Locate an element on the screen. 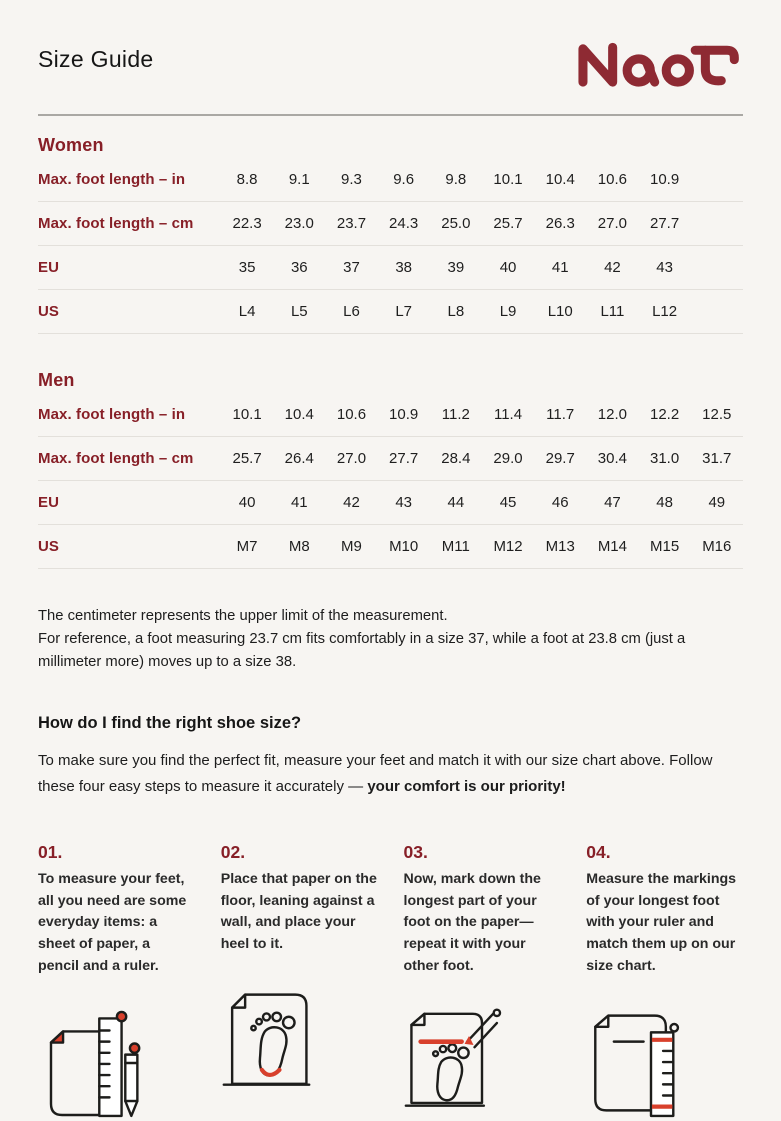 The height and width of the screenshot is (1121, 781). size-value: 31.0 is located at coordinates (664, 458).